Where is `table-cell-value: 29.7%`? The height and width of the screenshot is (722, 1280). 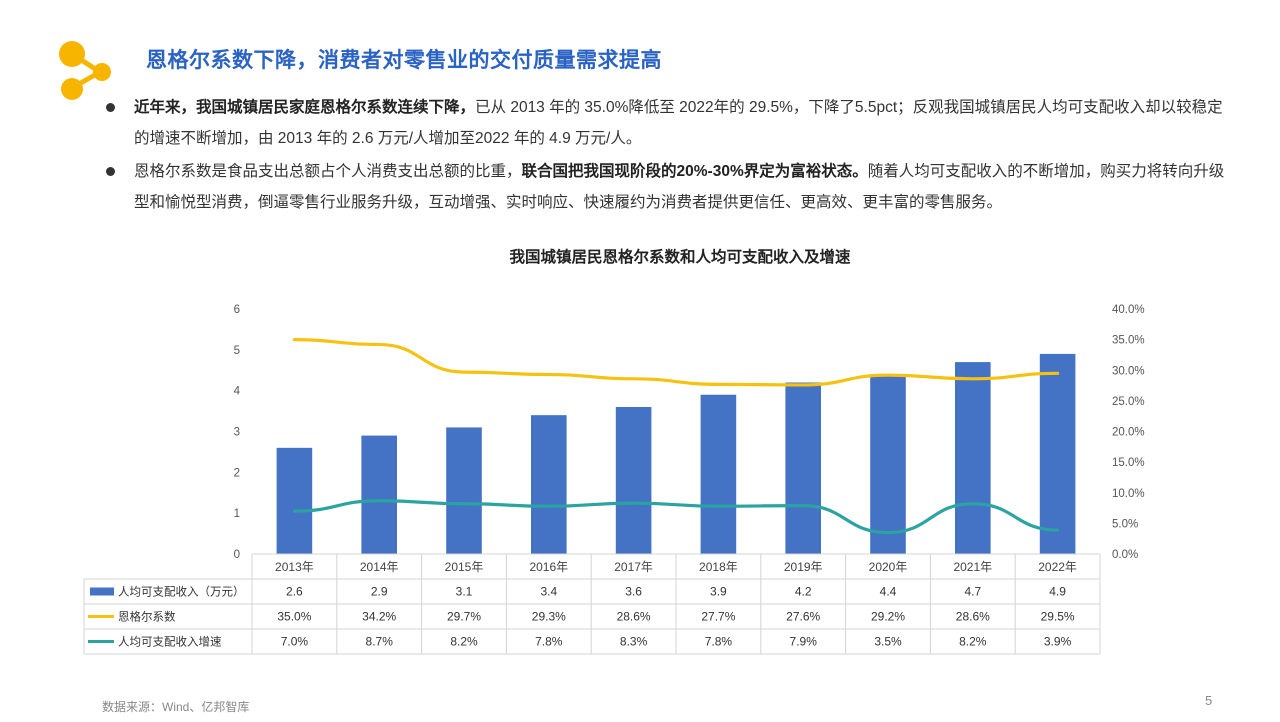
table-cell-value: 29.7% is located at coordinates (464, 617).